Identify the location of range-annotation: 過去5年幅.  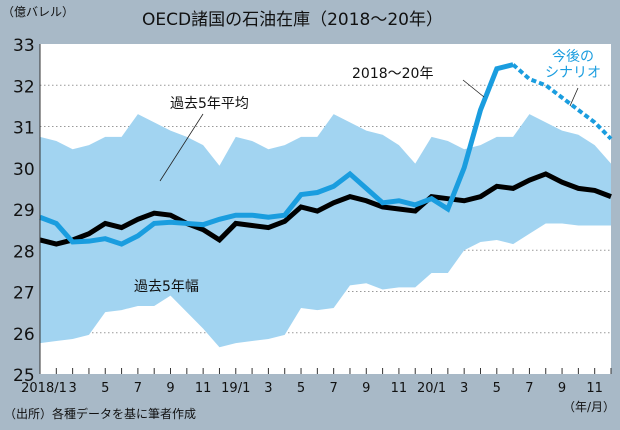
(166, 287).